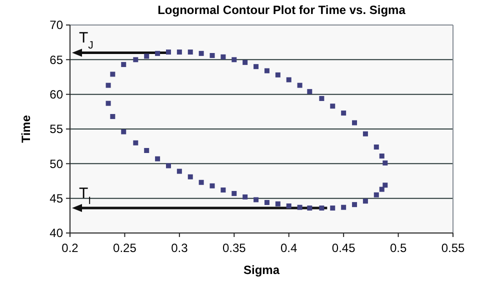 This screenshot has height=281, width=492. I want to click on x-axis-title: Sigma, so click(261, 270).